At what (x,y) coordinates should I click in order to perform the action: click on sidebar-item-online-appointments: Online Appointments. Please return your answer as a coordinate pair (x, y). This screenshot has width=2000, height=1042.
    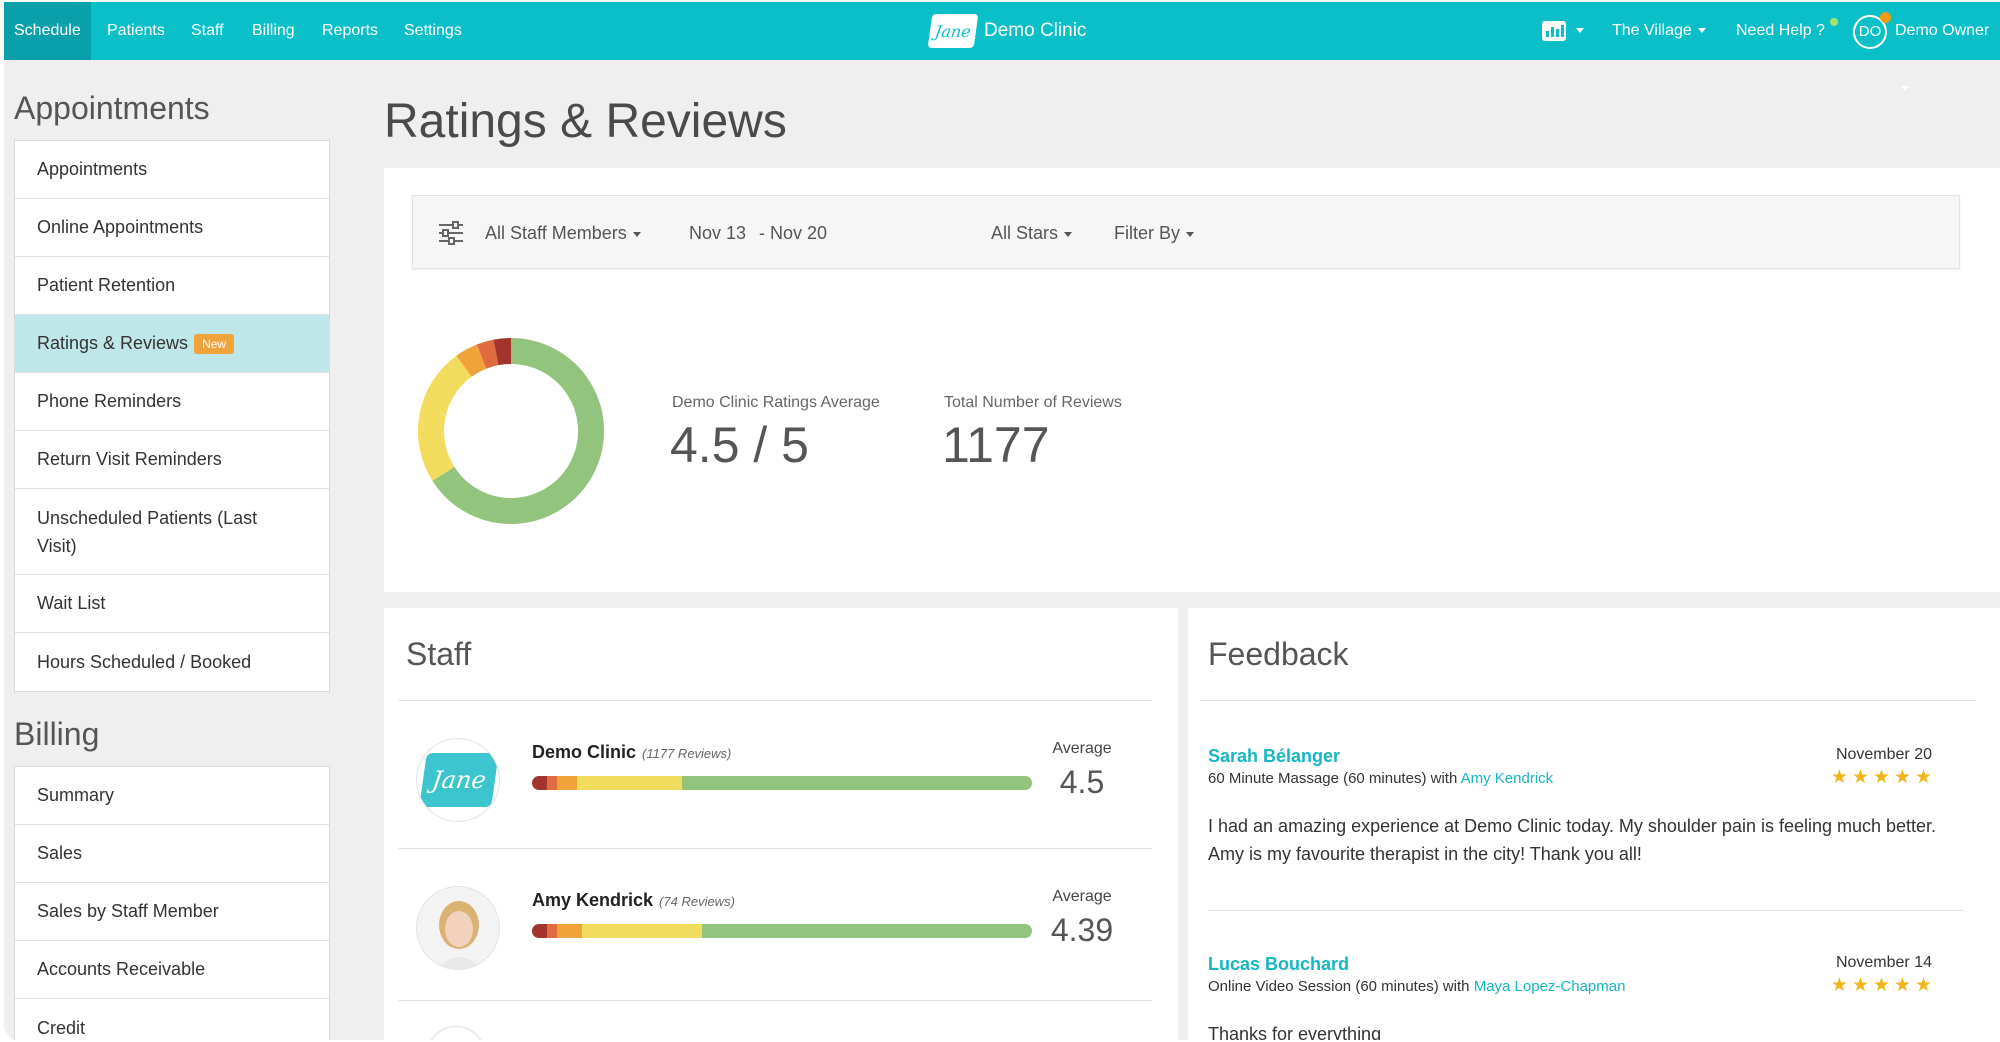
    Looking at the image, I should click on (172, 228).